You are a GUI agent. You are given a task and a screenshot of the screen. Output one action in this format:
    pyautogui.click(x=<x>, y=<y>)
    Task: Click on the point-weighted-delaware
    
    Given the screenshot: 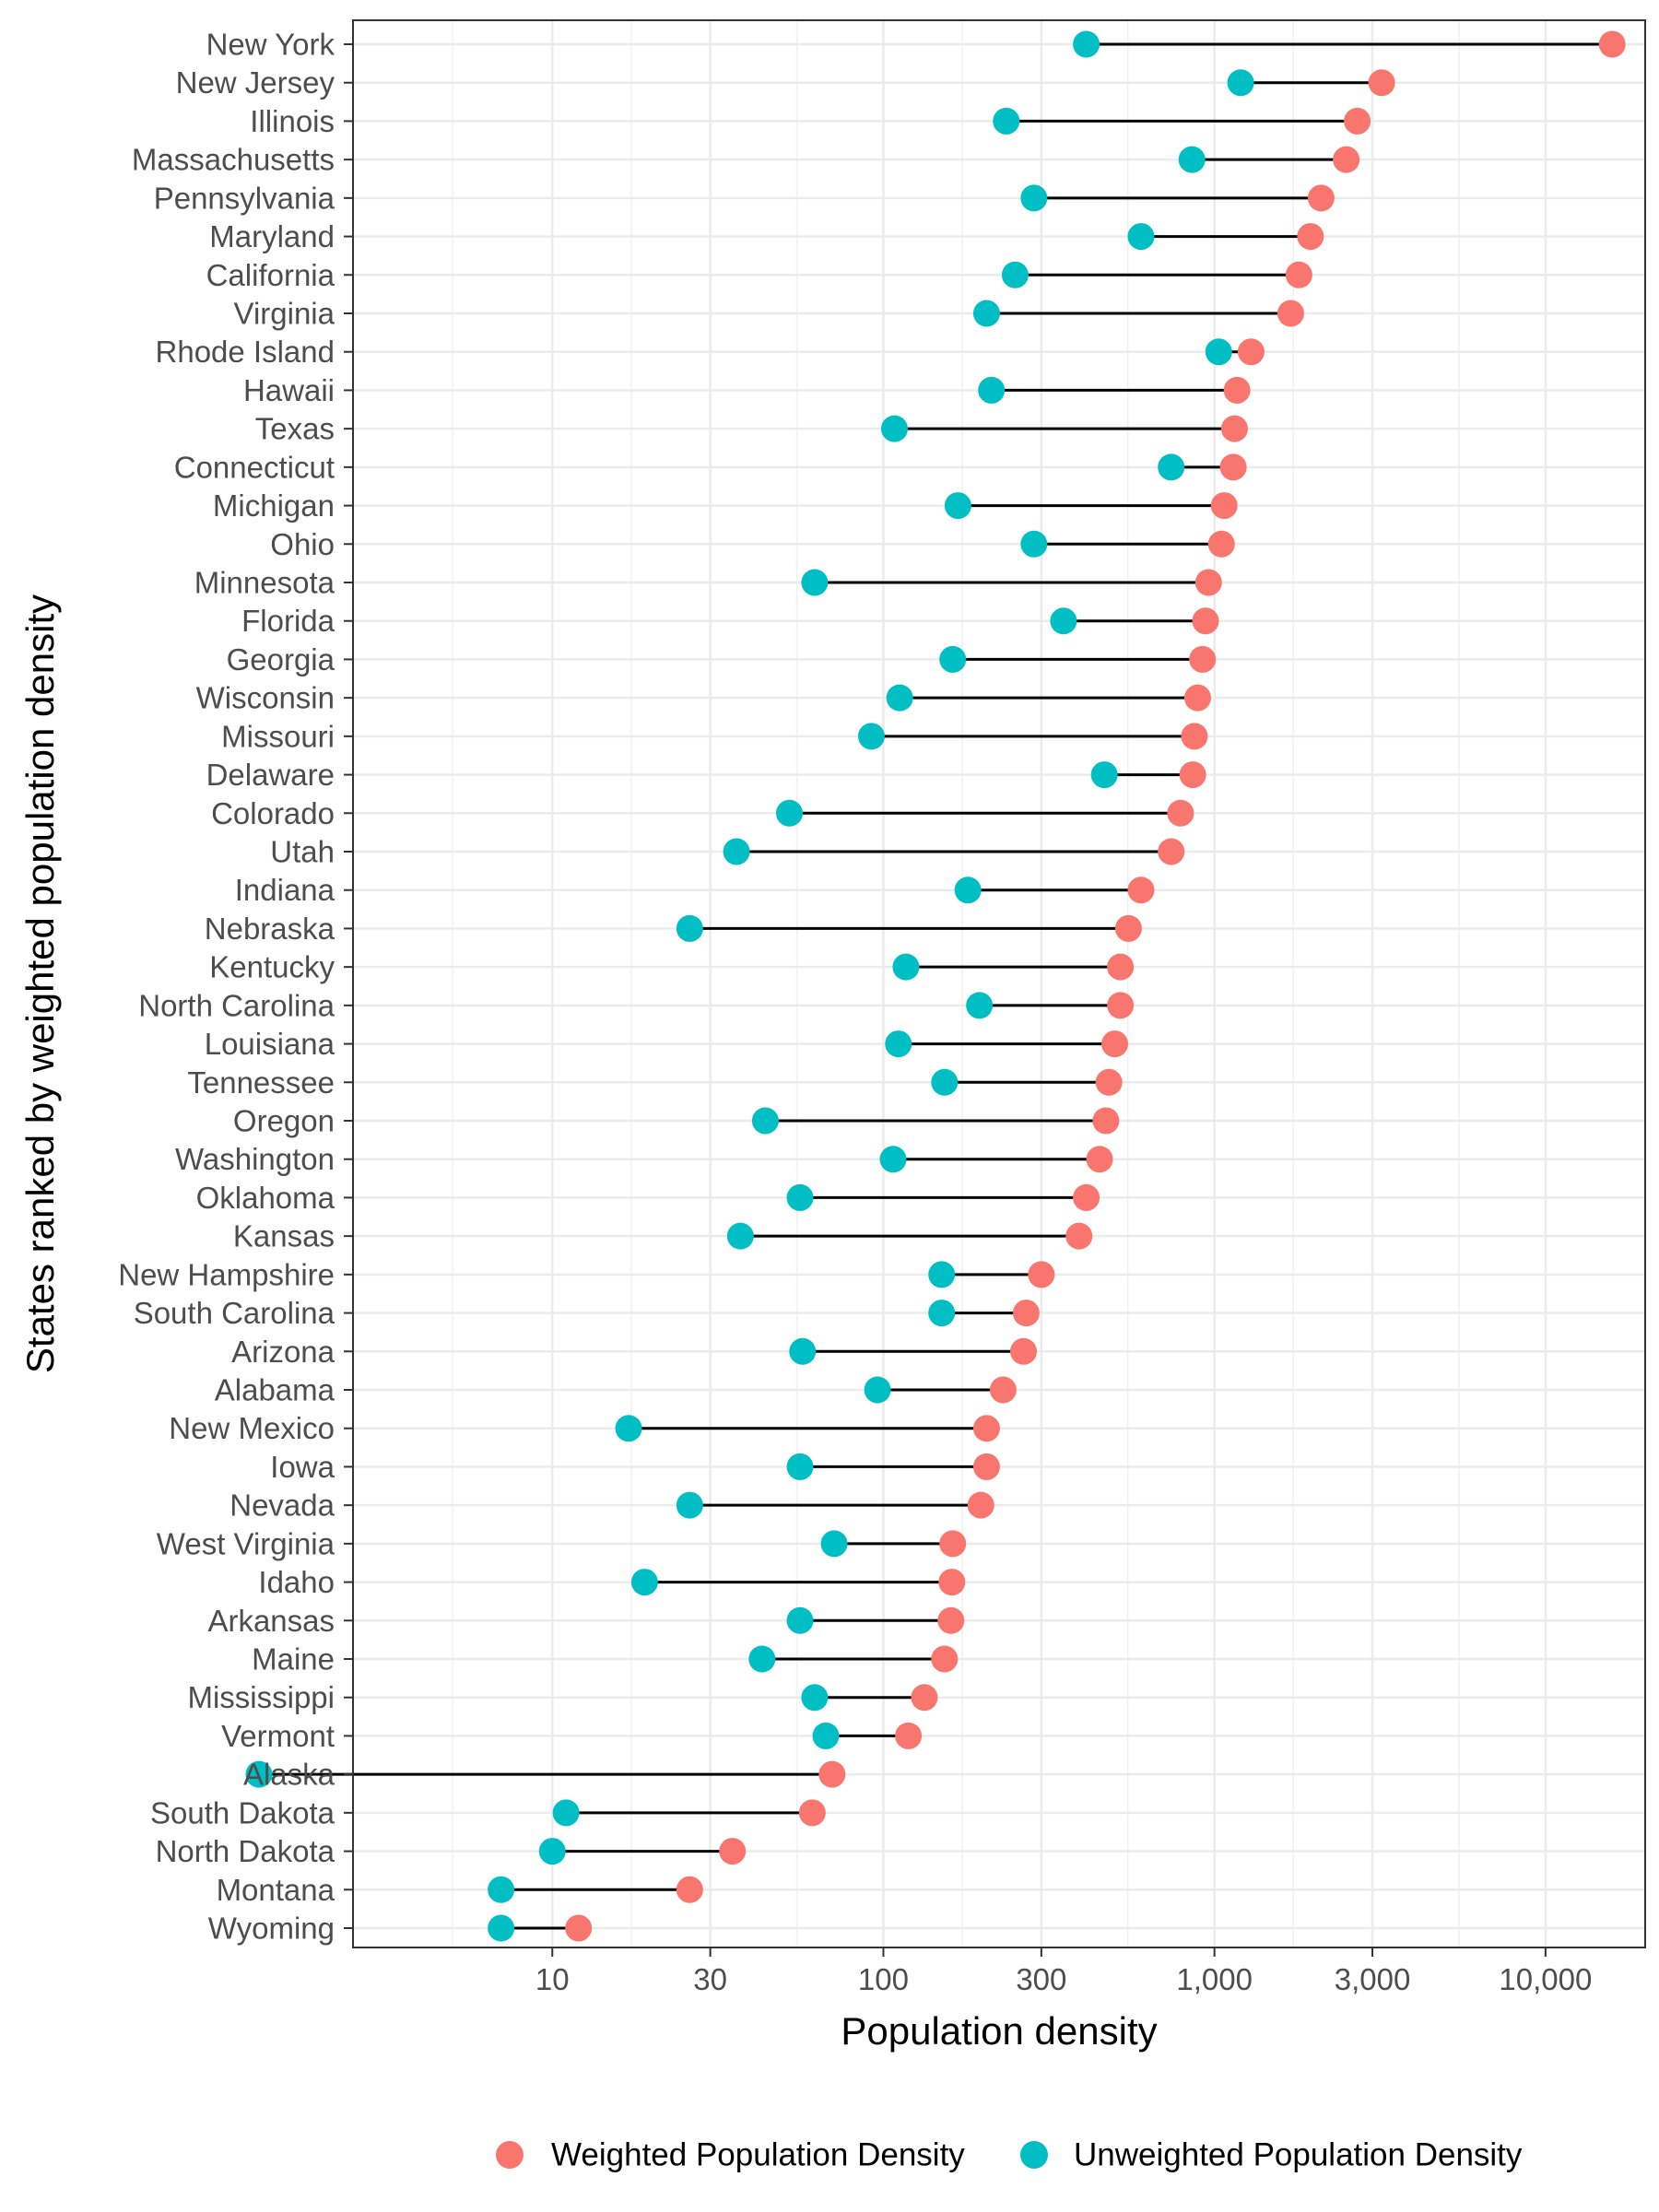 What is the action you would take?
    pyautogui.click(x=1192, y=775)
    